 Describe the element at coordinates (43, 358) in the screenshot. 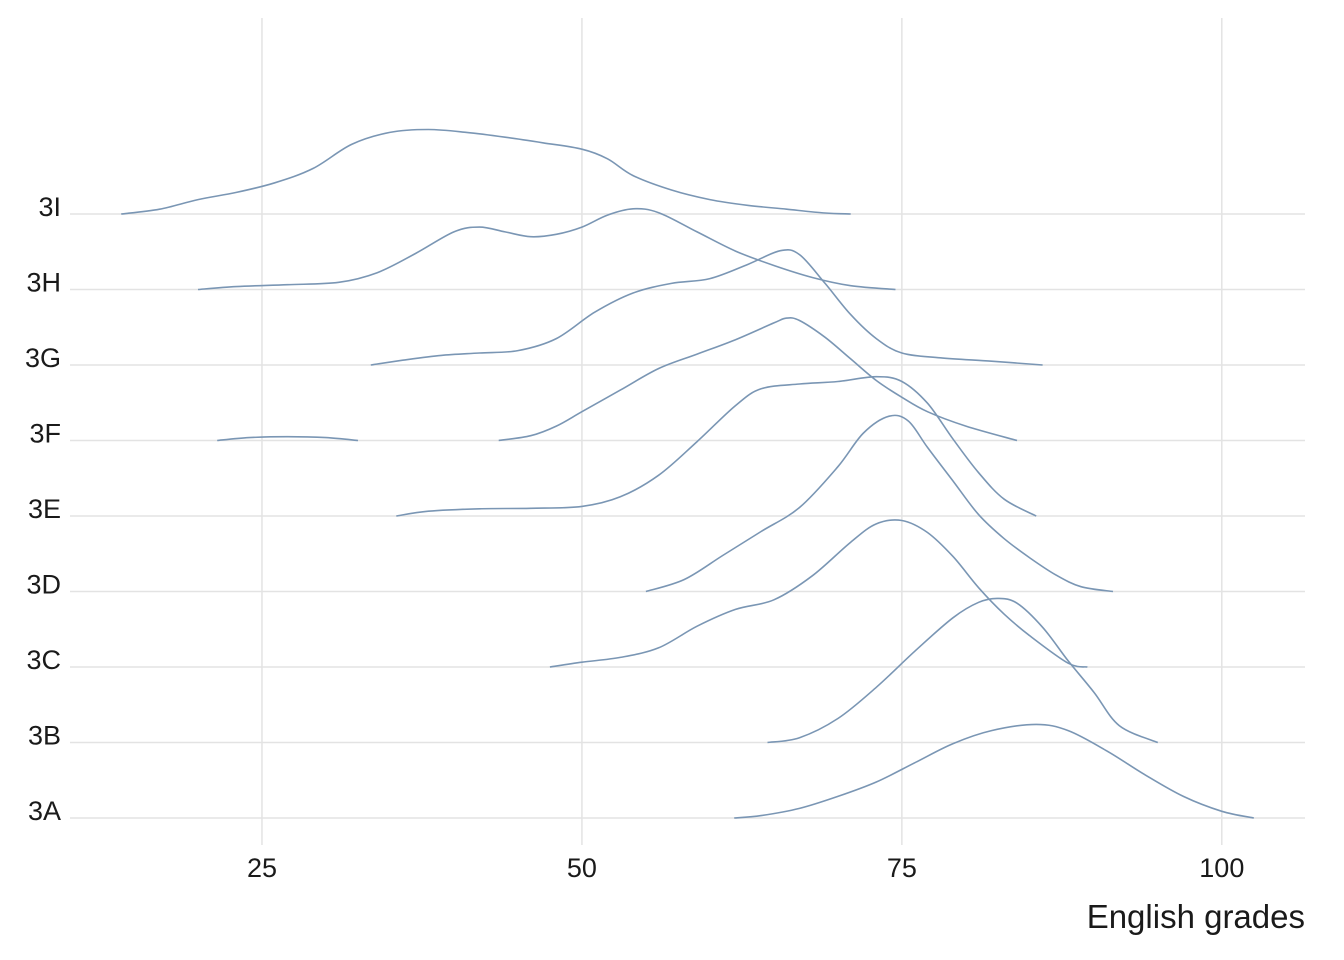

I see `category-label-3G: 3G` at that location.